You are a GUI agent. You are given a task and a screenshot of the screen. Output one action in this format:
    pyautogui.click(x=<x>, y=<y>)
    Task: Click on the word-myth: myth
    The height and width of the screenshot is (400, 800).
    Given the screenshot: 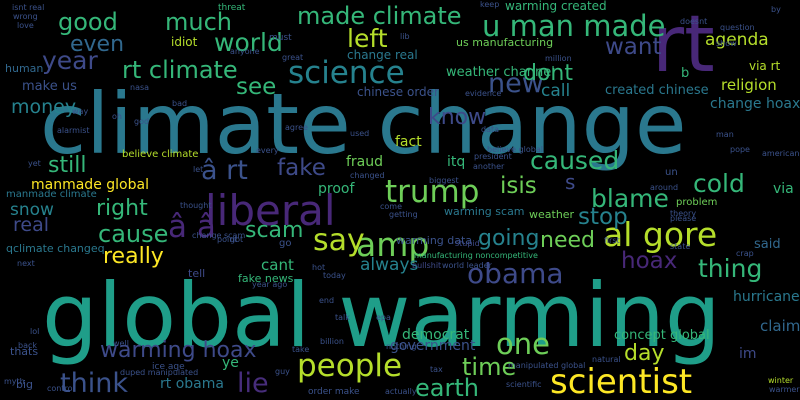 What is the action you would take?
    pyautogui.click(x=14, y=381)
    